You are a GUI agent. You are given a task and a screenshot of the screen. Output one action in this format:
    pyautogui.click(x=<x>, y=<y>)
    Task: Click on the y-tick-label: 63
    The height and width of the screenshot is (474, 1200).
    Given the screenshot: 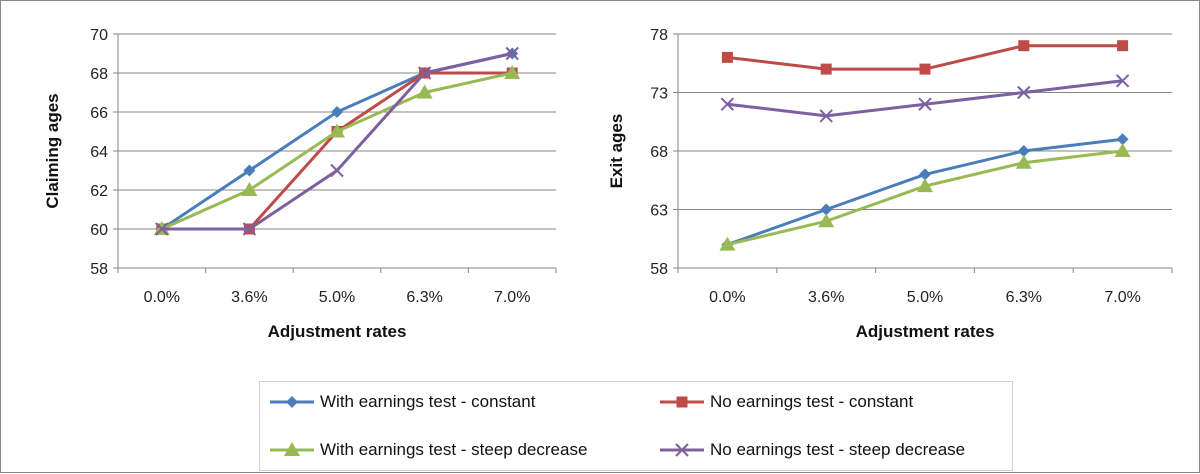 What is the action you would take?
    pyautogui.click(x=659, y=211)
    